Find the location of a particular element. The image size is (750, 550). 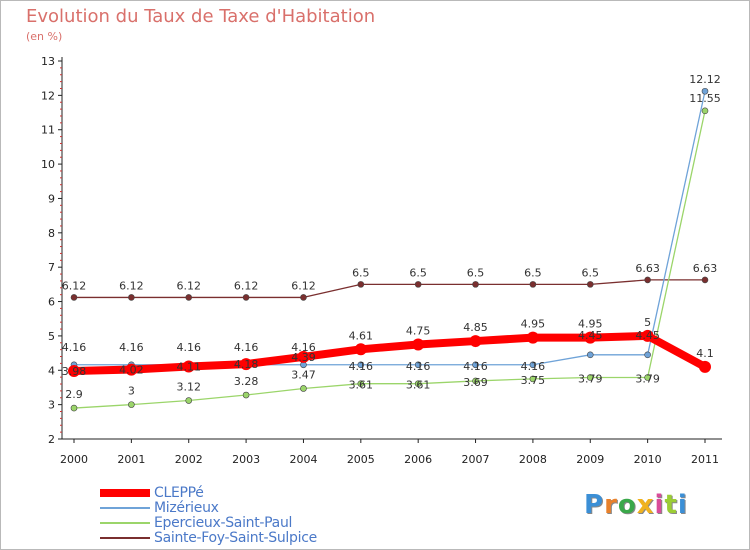

legend-item: Sainte-Foy-Saint-Sulpice is located at coordinates (208, 537).